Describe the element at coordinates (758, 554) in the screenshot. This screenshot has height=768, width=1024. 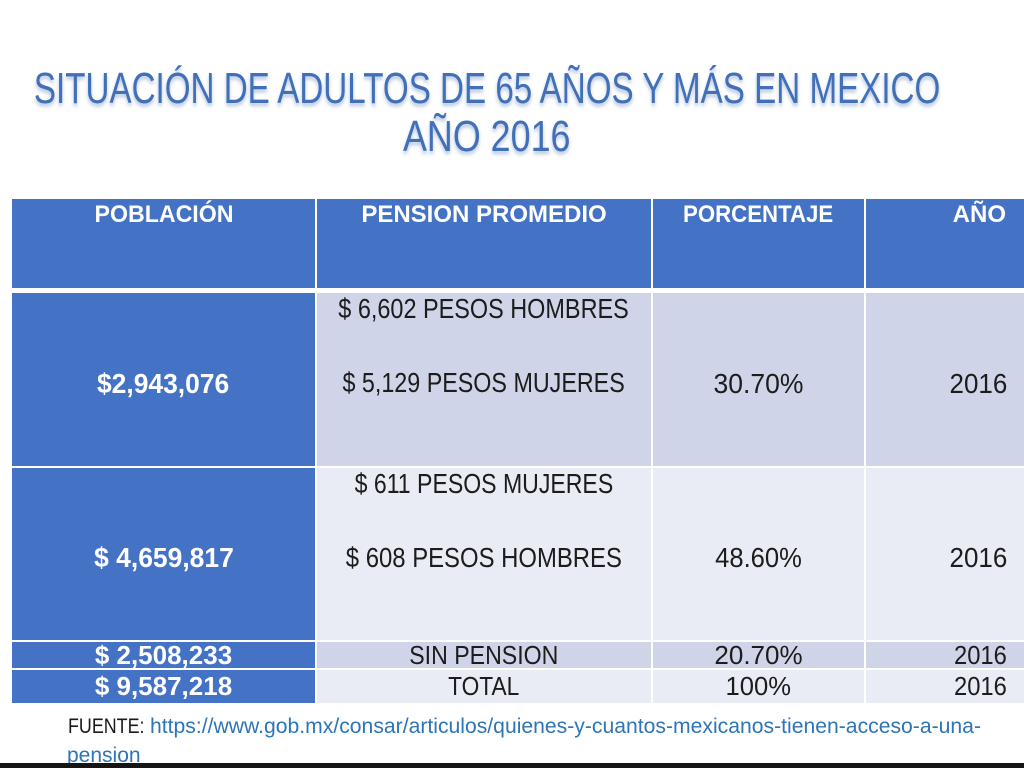
I see `row2-porcentaje: 48.60%` at that location.